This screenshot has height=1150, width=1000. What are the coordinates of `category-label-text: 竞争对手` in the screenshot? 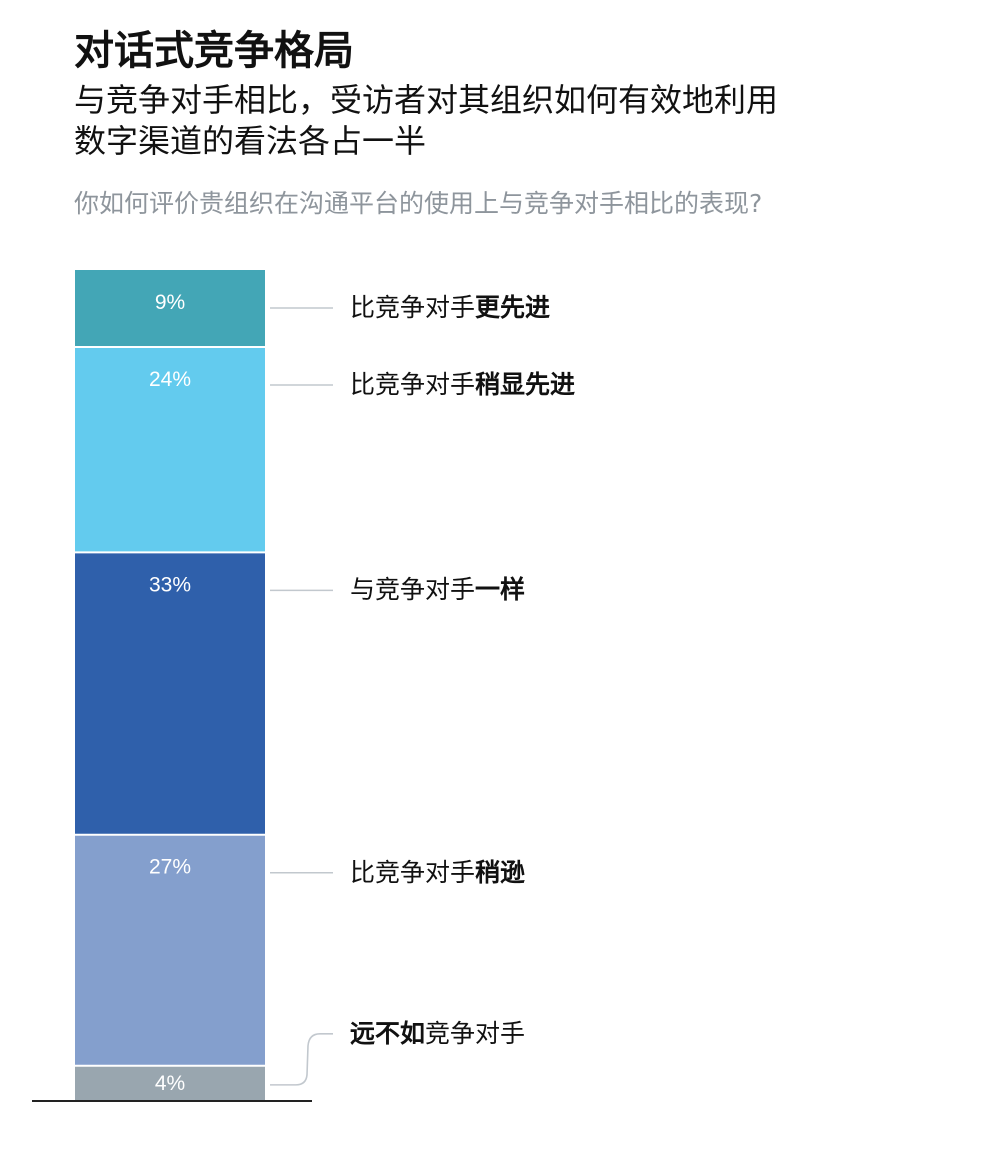 It's located at (475, 1033).